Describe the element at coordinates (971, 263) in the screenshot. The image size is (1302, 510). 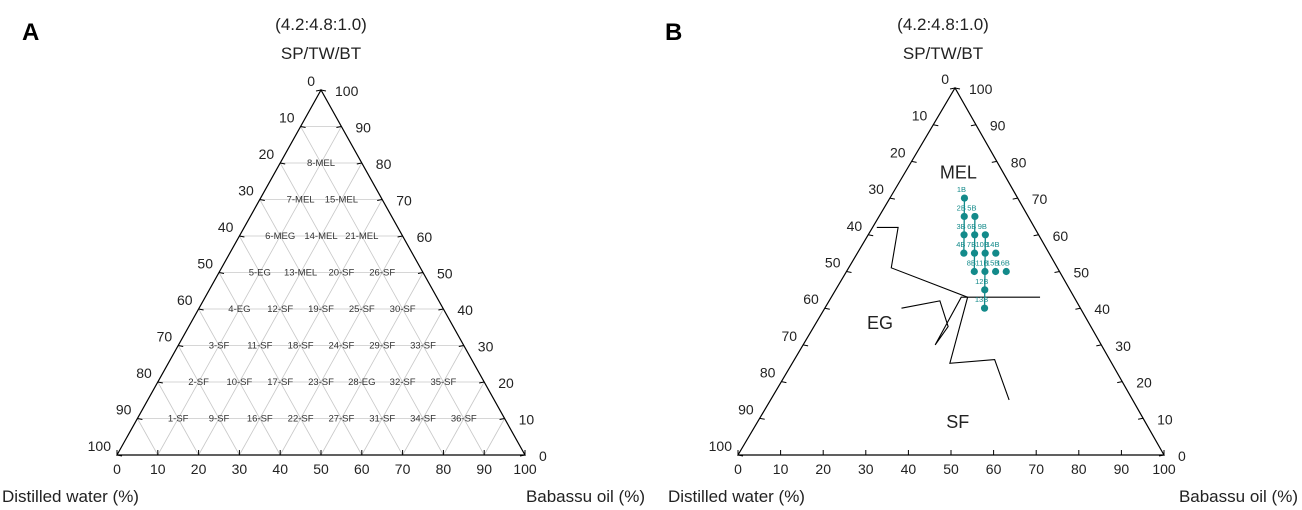
I see `formulation-label: 8B` at that location.